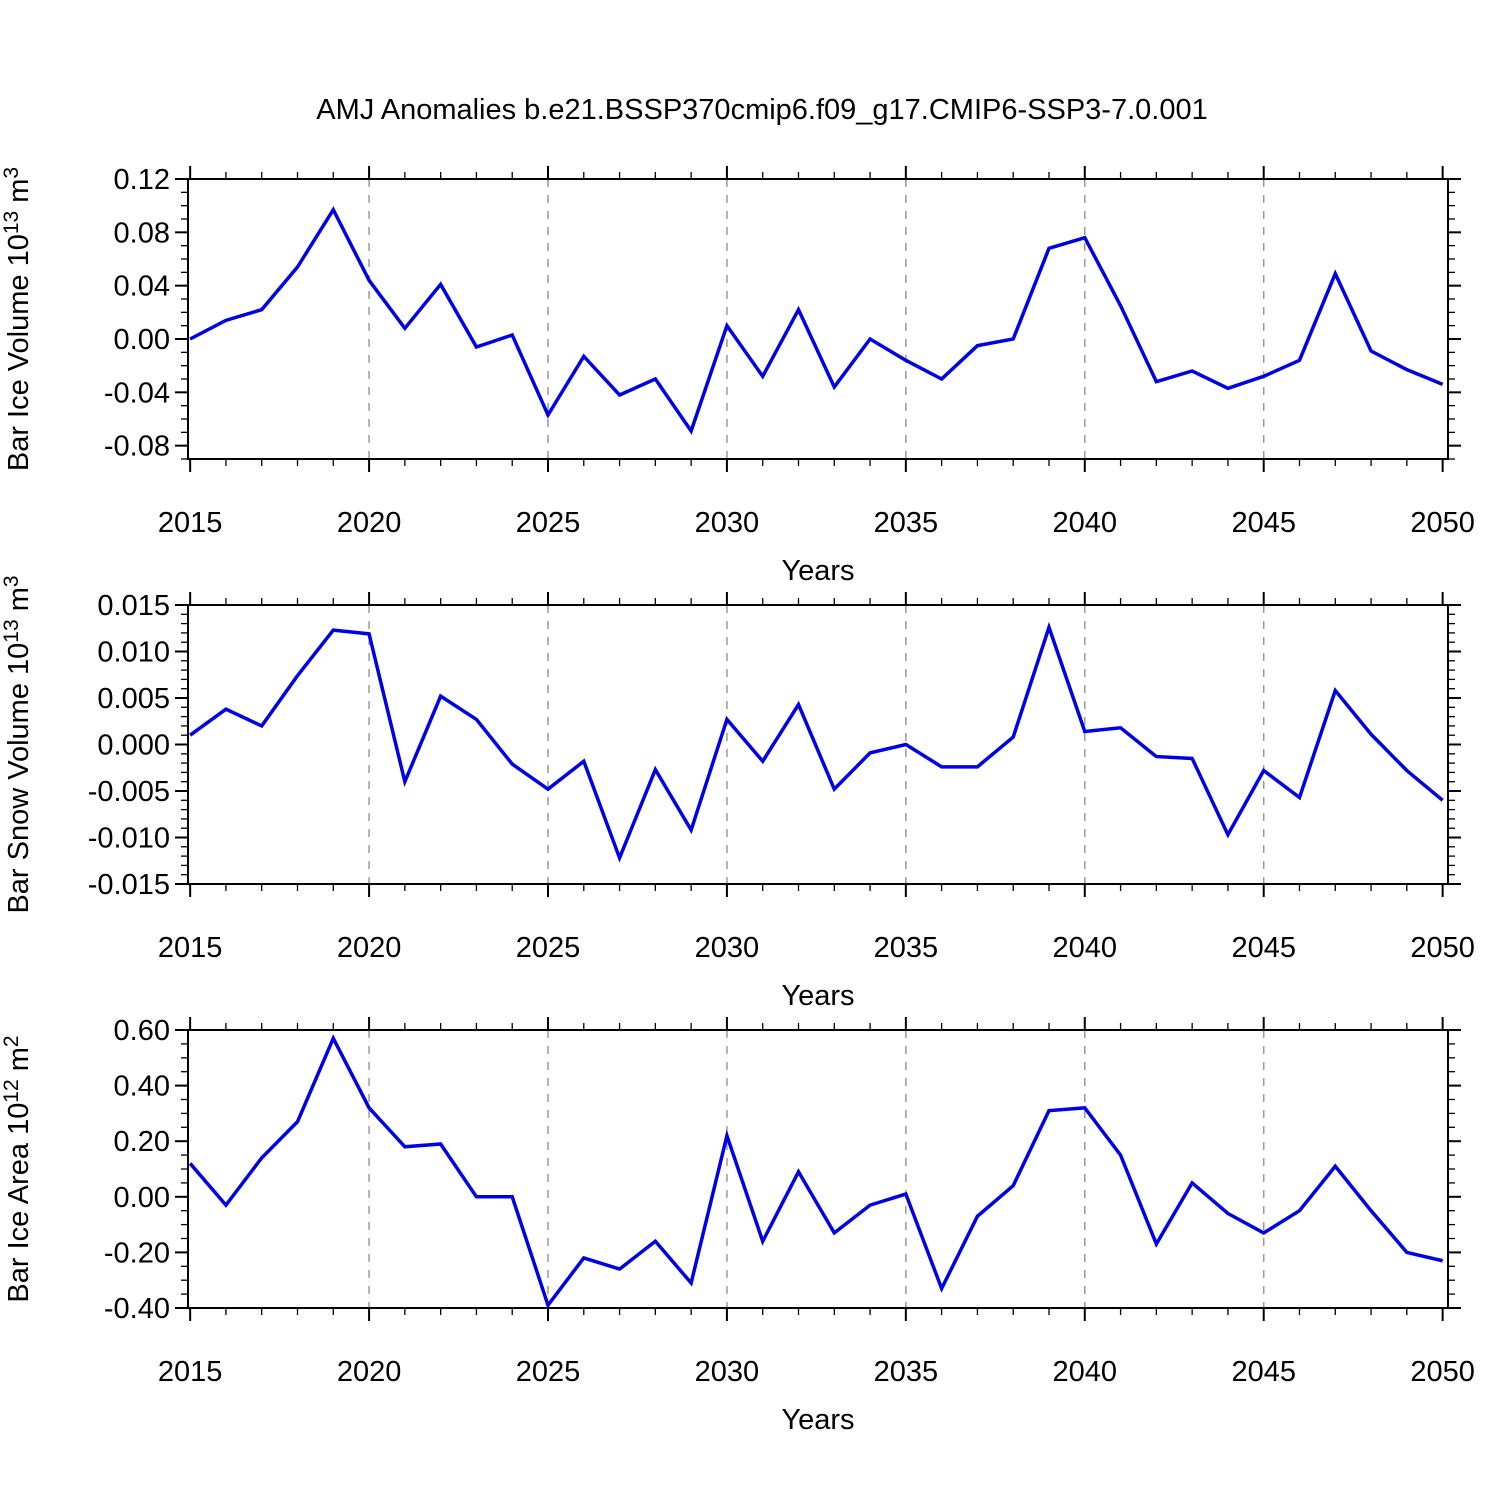 This screenshot has width=1500, height=1500. I want to click on y-tick-label: 0.010, so click(133, 653).